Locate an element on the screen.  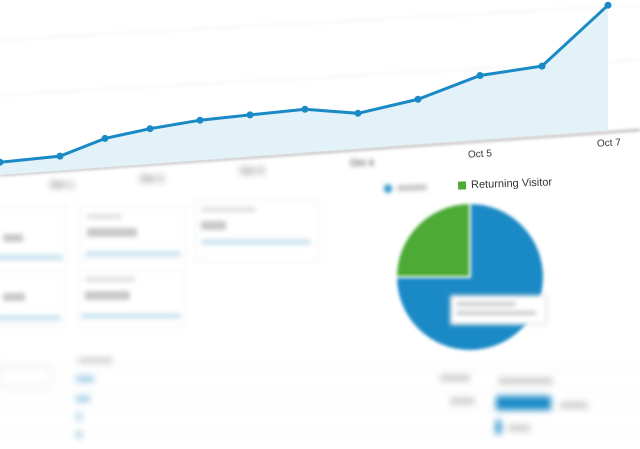
pie-tooltip is located at coordinates (498, 310).